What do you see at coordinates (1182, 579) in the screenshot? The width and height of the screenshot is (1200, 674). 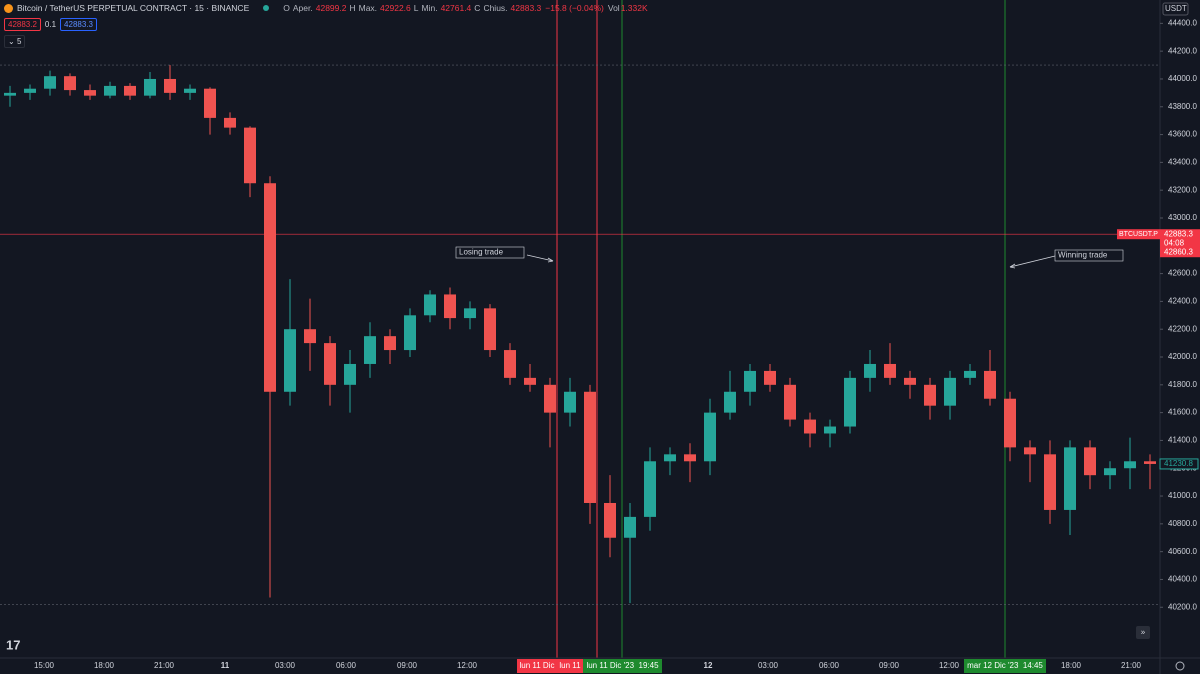 I see `y-tick-label: 40400.0` at bounding box center [1182, 579].